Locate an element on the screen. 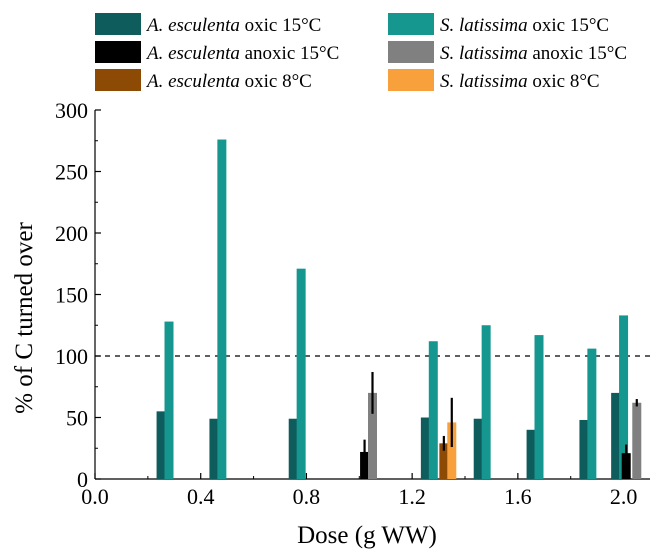 This screenshot has height=550, width=655. x-axis-label: Dose (g WW) is located at coordinates (367, 535).